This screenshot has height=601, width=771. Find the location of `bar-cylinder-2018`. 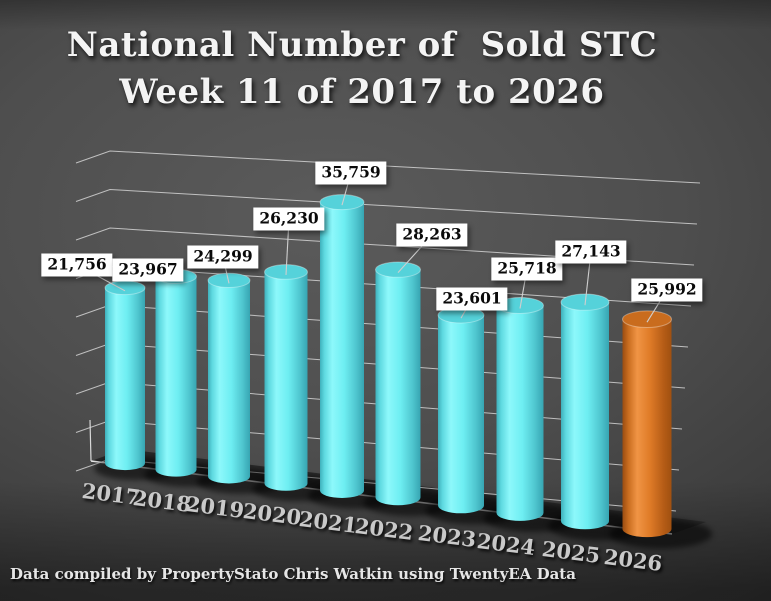

bar-cylinder-2018 is located at coordinates (176, 372).